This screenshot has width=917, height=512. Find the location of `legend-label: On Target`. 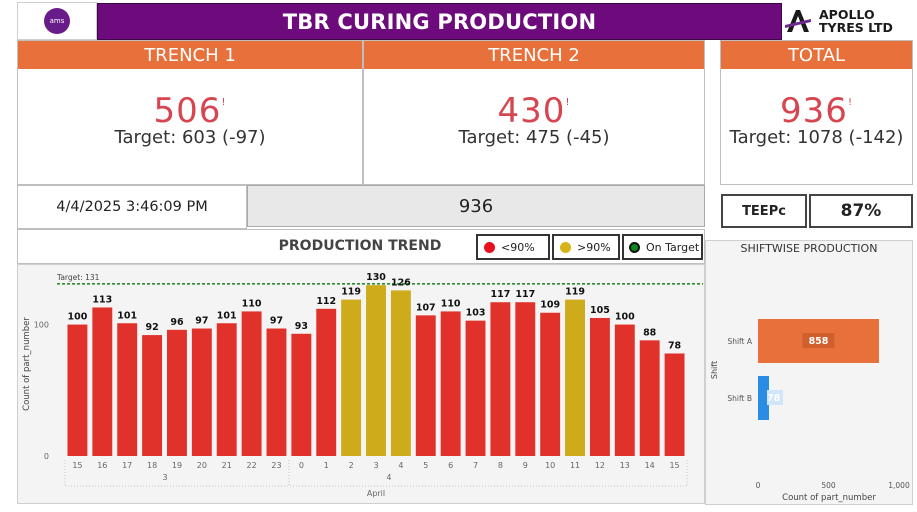

legend-label: On Target is located at coordinates (673, 247).